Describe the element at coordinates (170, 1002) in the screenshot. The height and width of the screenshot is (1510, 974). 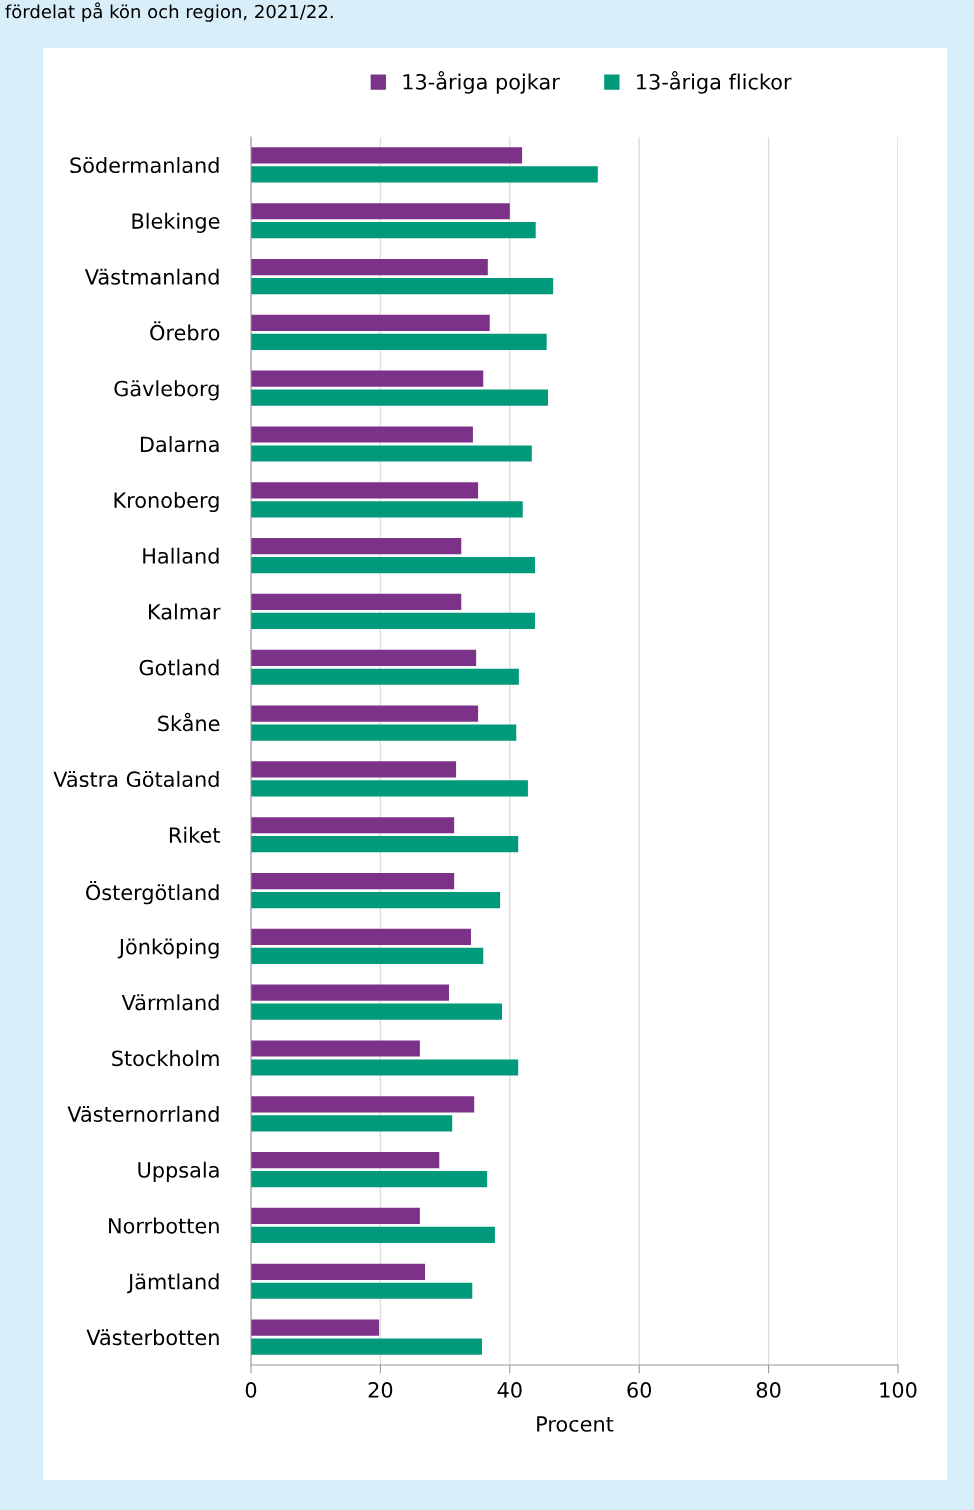
I see `y-tick-label: Värmland` at that location.